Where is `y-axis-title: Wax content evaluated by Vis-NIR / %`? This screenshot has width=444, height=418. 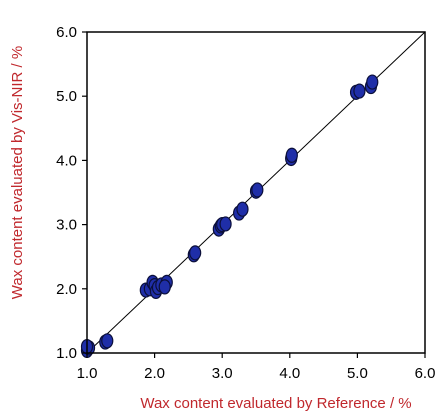
y-axis-title: Wax content evaluated by Vis-NIR / % is located at coordinates (17, 172).